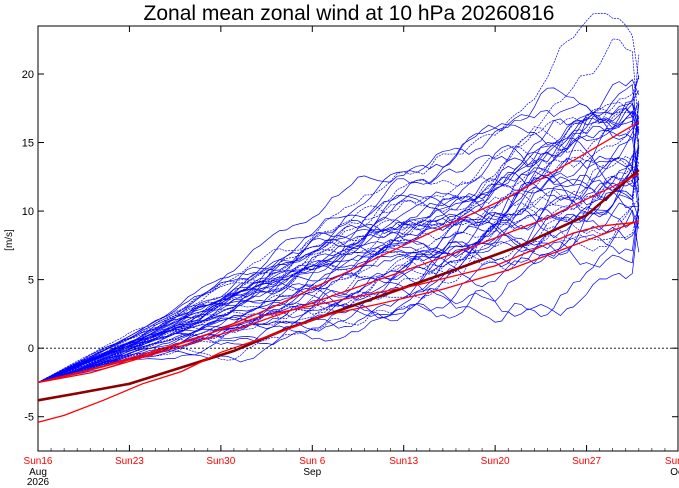 The image size is (679, 488). What do you see at coordinates (38, 482) in the screenshot?
I see `x-tick-year-label: 2026` at bounding box center [38, 482].